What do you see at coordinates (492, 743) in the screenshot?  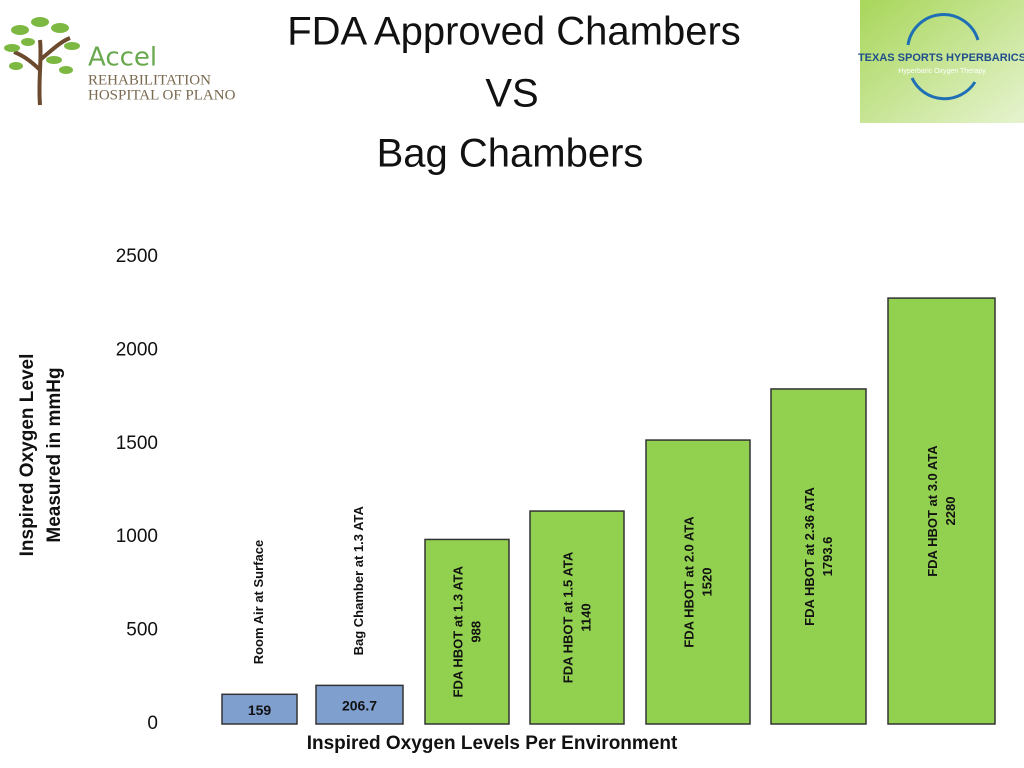 I see `x-axis-label: Inspired Oxygen Levels Per Environment` at bounding box center [492, 743].